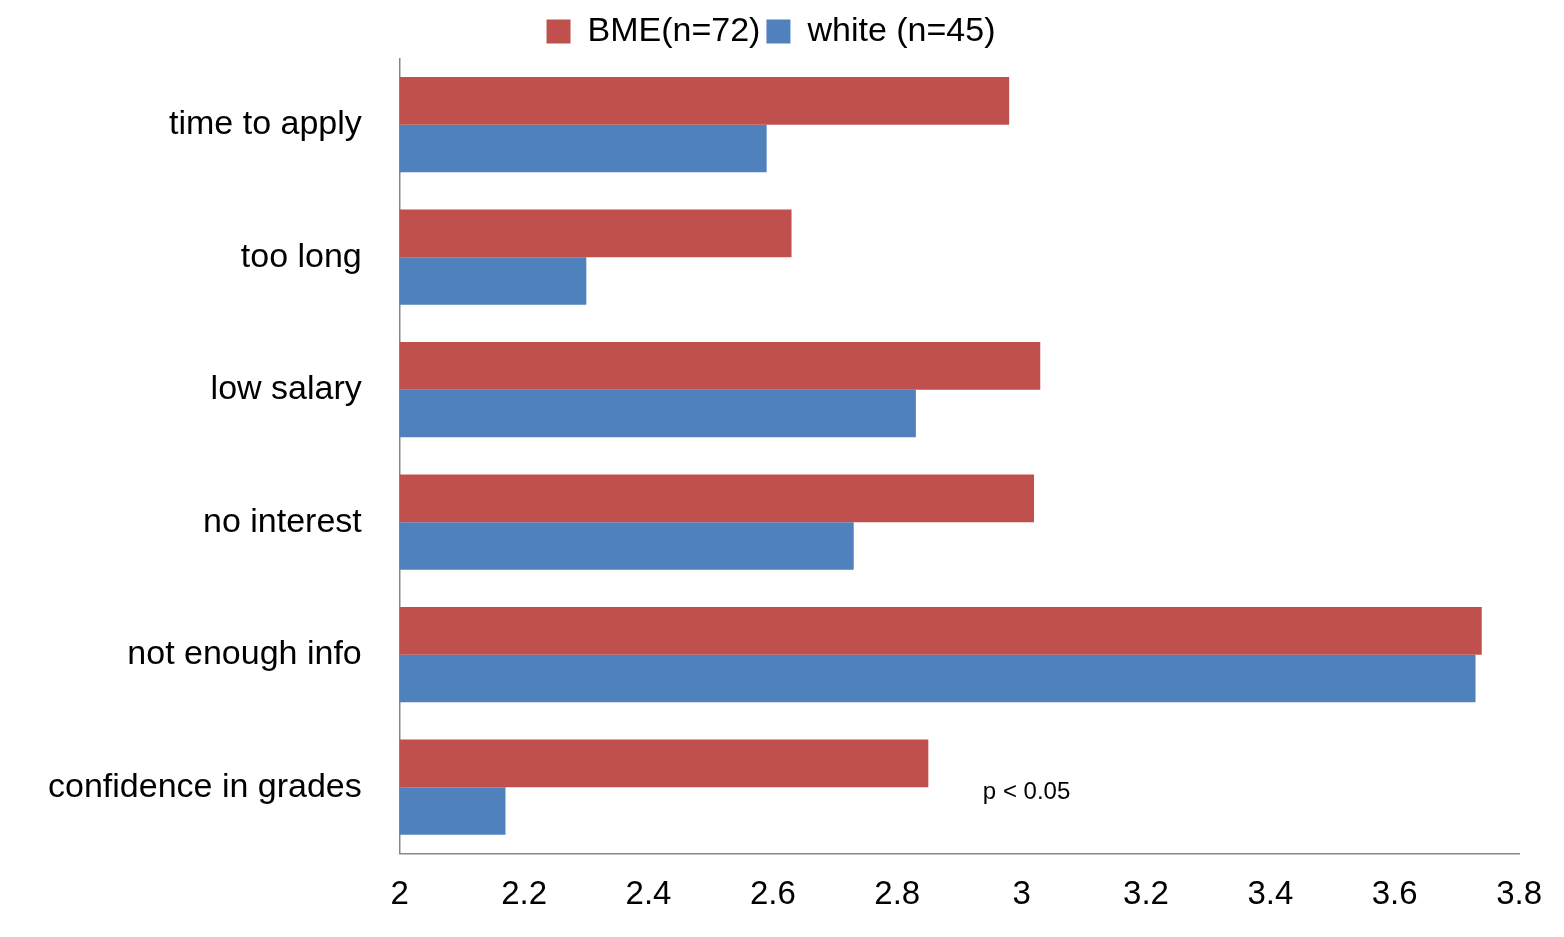 The image size is (1564, 937). I want to click on x-tick-label: 2.2, so click(524, 893).